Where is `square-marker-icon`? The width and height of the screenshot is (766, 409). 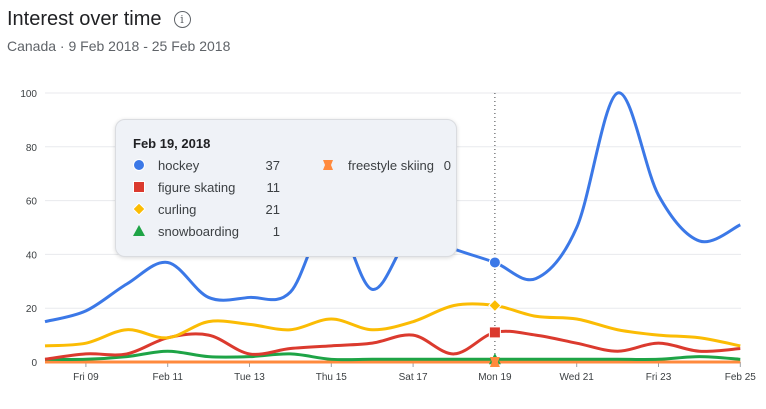 square-marker-icon is located at coordinates (139, 187).